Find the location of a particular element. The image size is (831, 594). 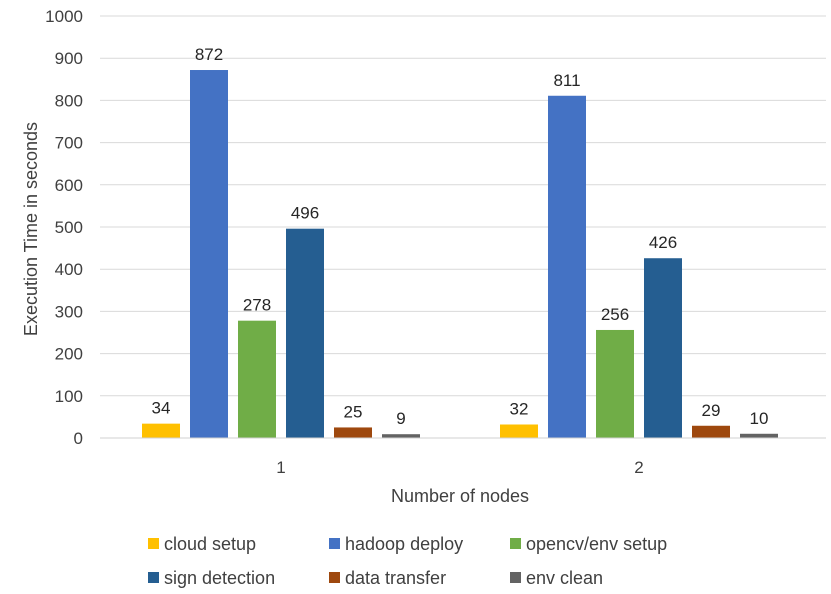

legend-label: opencv/env setup is located at coordinates (596, 544).